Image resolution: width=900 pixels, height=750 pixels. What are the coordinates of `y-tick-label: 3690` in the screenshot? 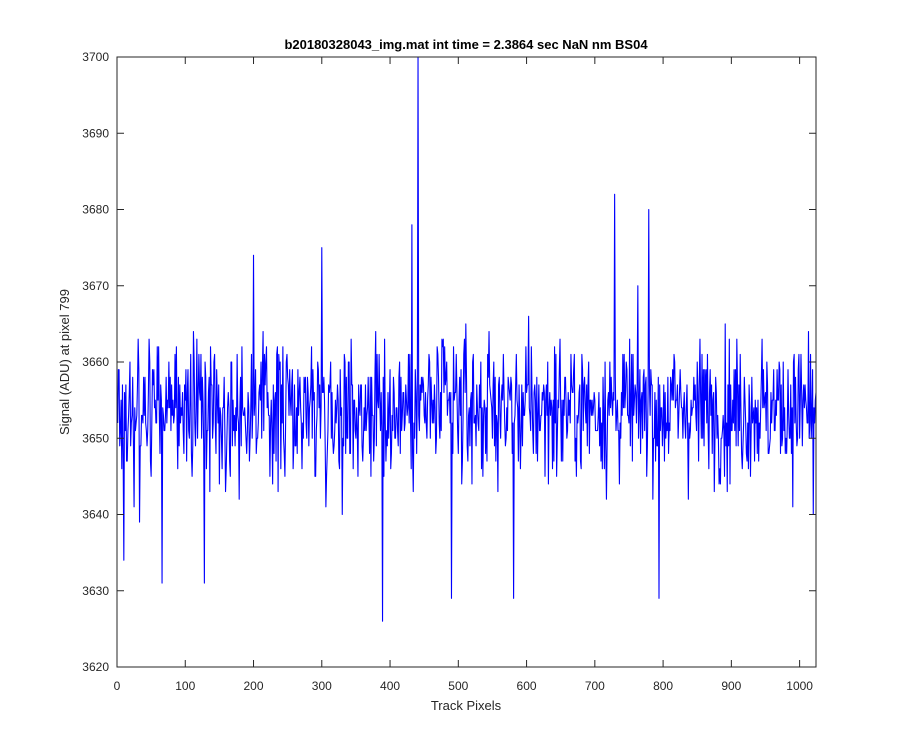 It's located at (95, 133).